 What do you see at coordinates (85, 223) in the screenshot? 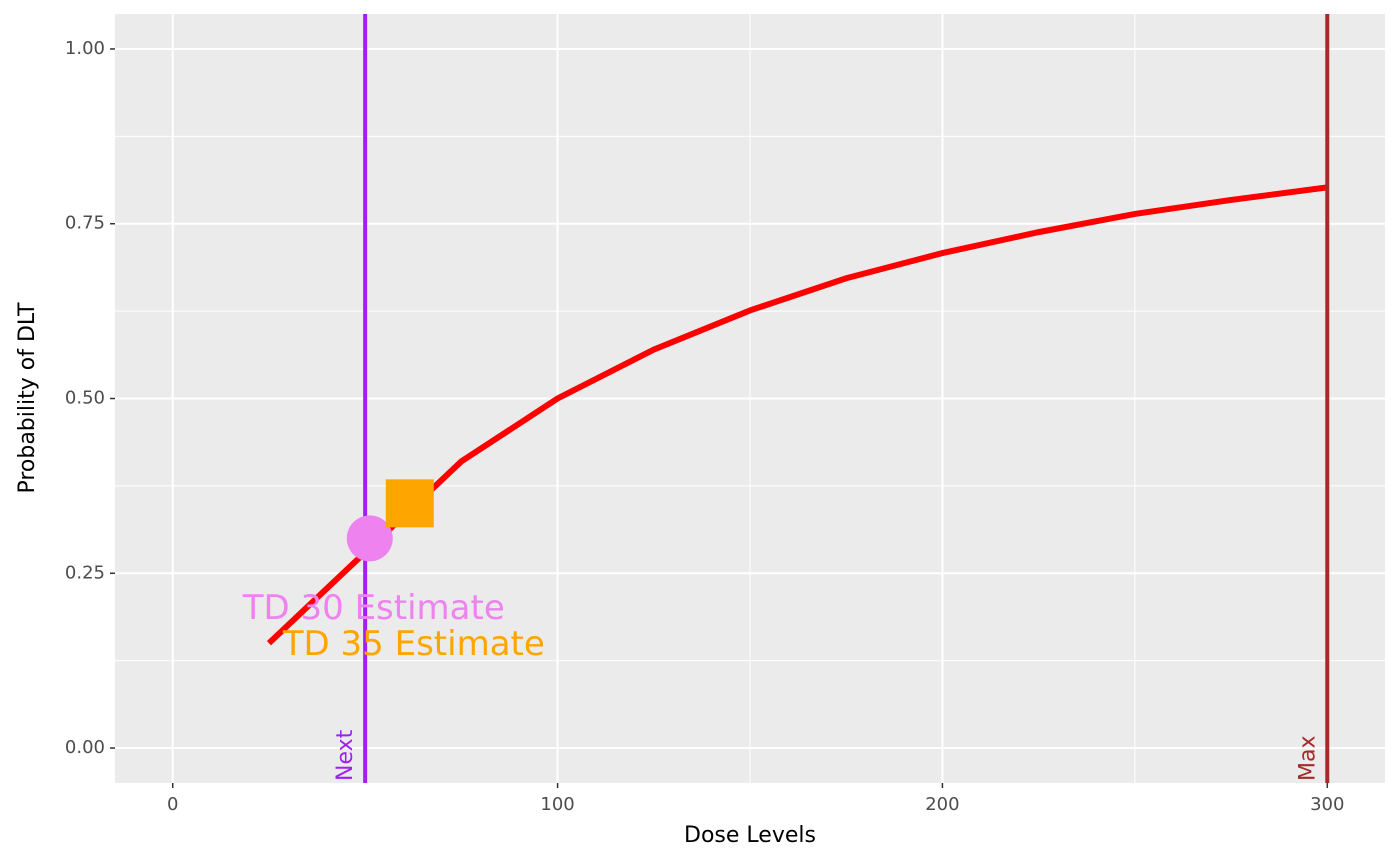
I see `y-tick-label: 0.75` at bounding box center [85, 223].